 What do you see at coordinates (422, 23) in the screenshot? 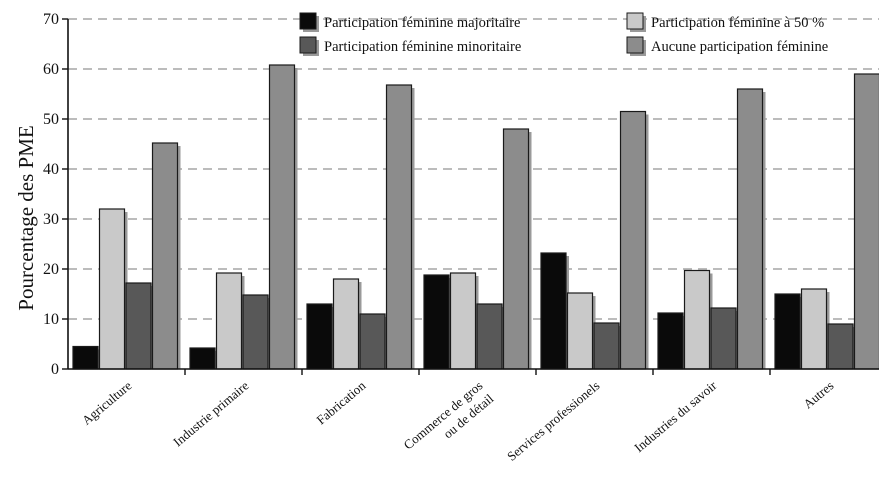
I see `legend-label: Participation féminine majoritaire` at bounding box center [422, 23].